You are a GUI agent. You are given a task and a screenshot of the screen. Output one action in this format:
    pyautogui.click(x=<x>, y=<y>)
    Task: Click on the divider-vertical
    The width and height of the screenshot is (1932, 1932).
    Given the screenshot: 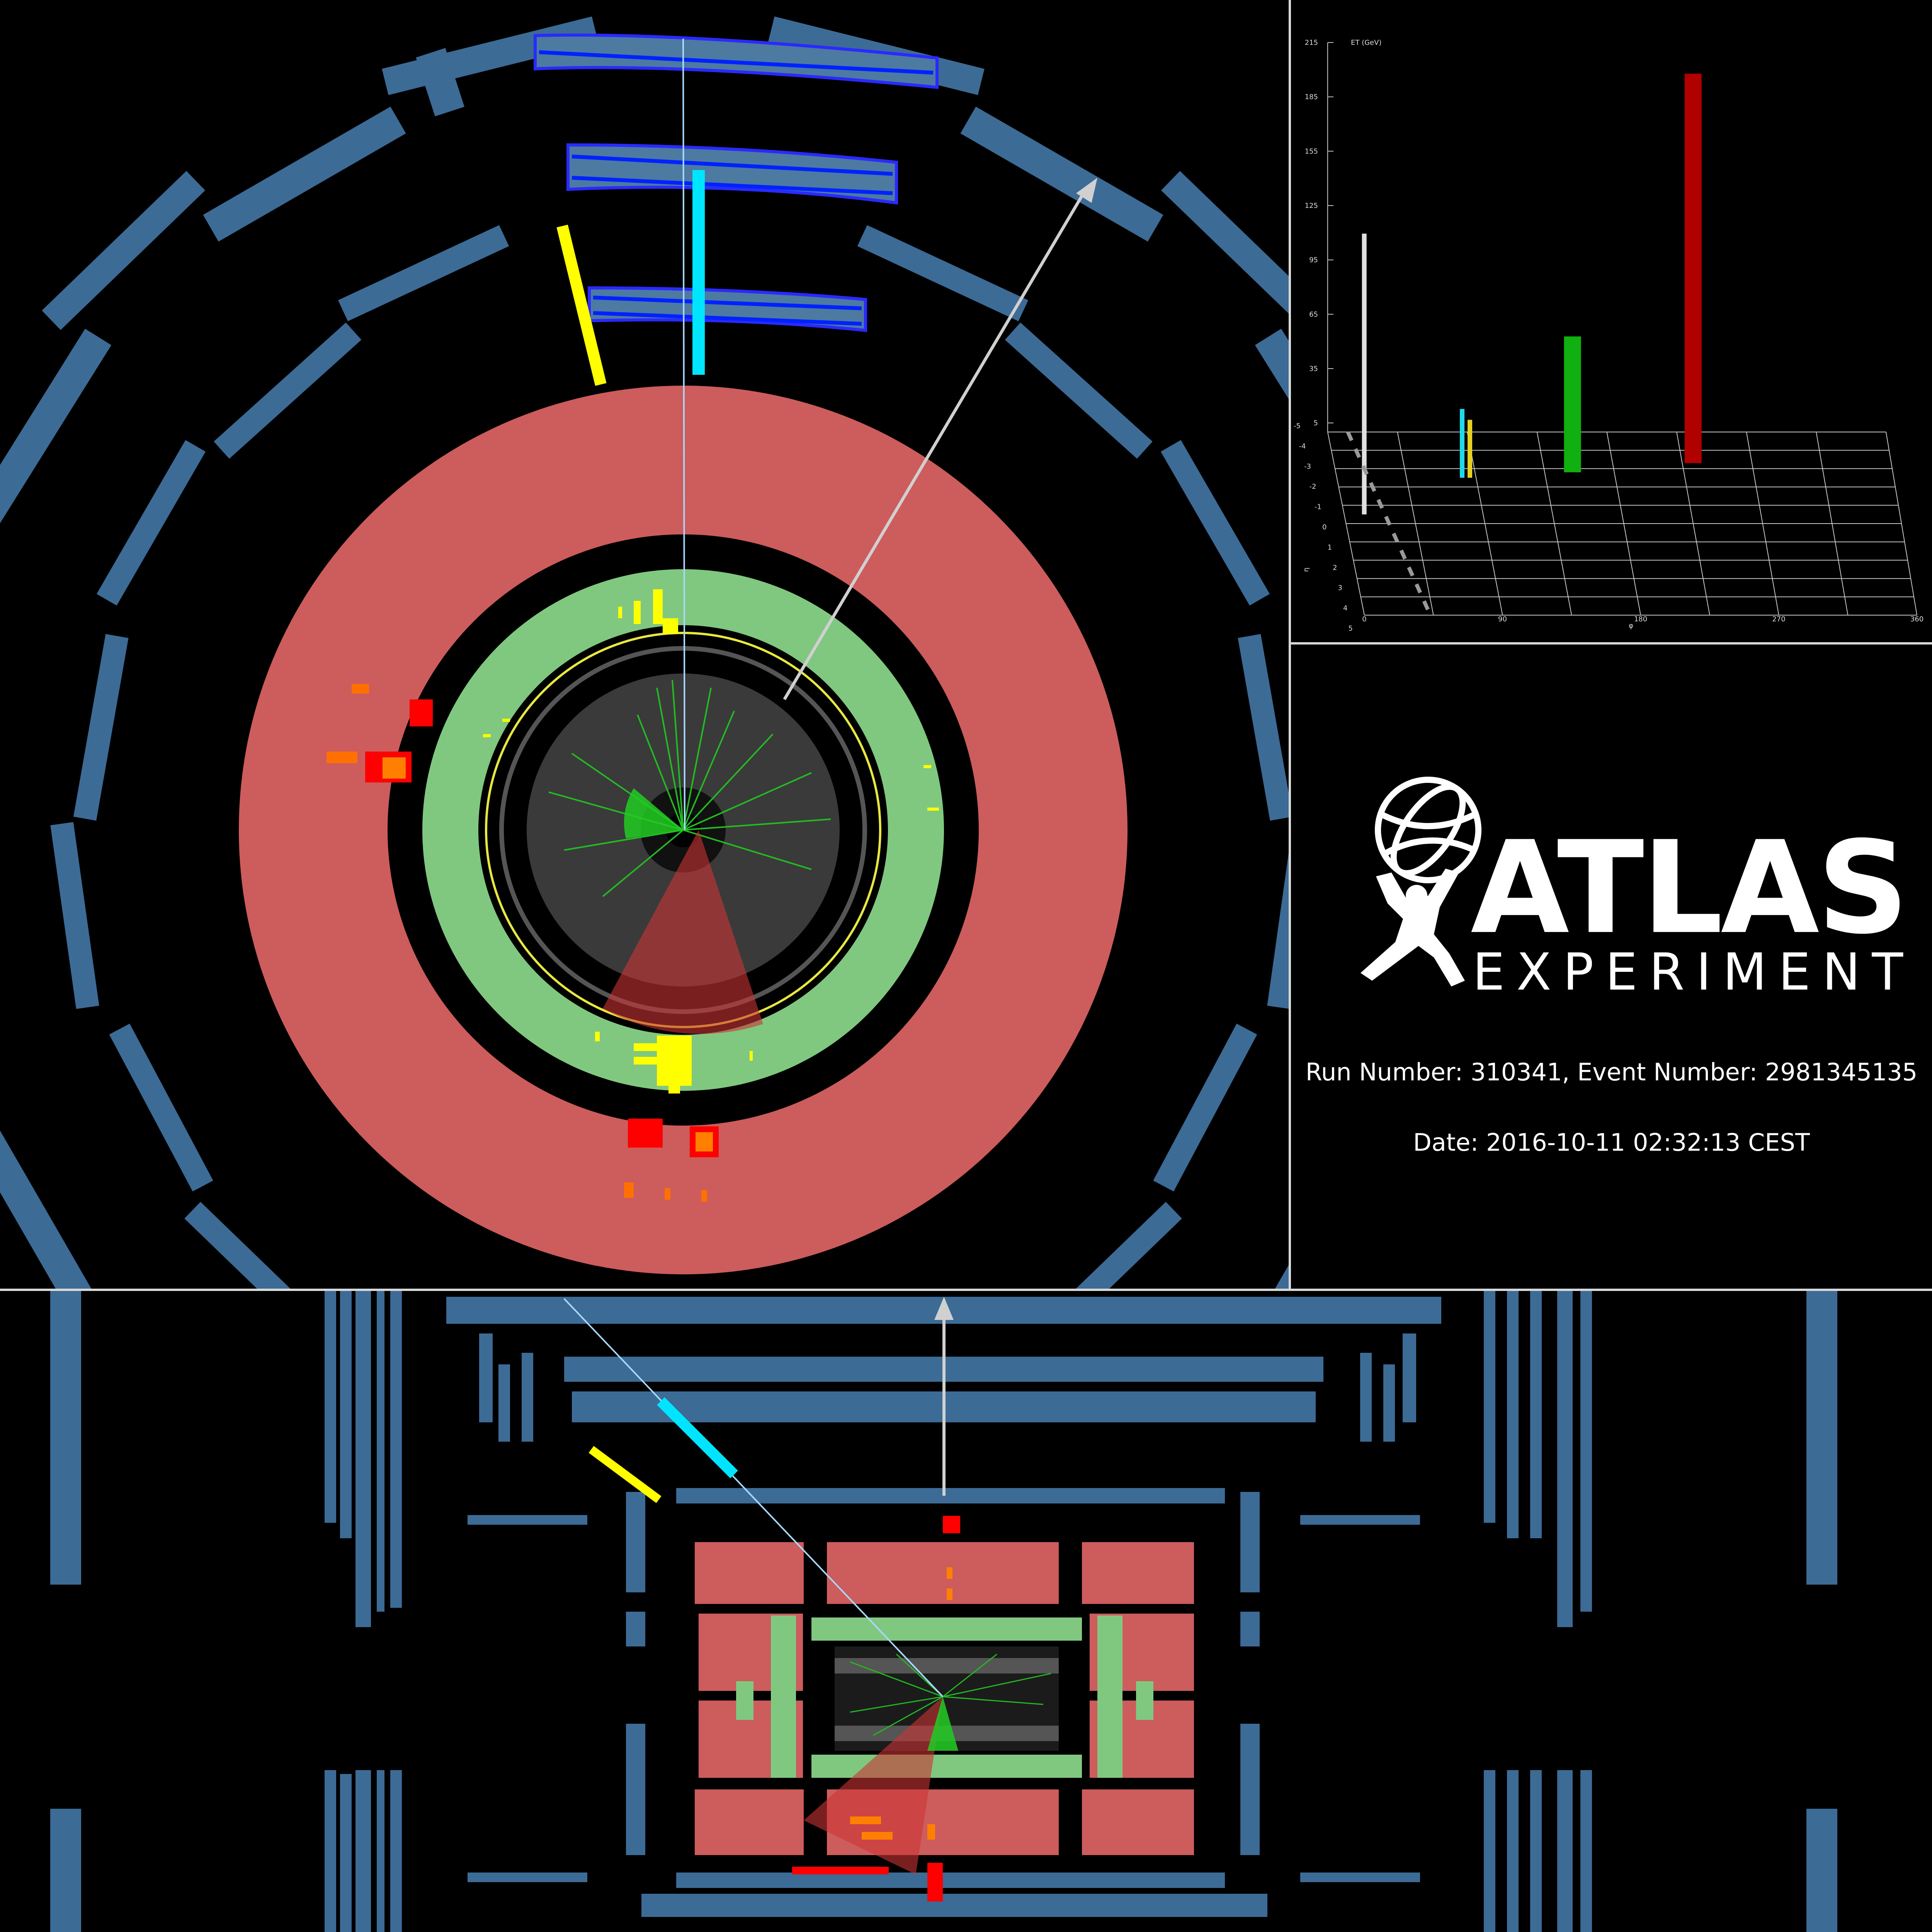 What is the action you would take?
    pyautogui.click(x=1290, y=645)
    